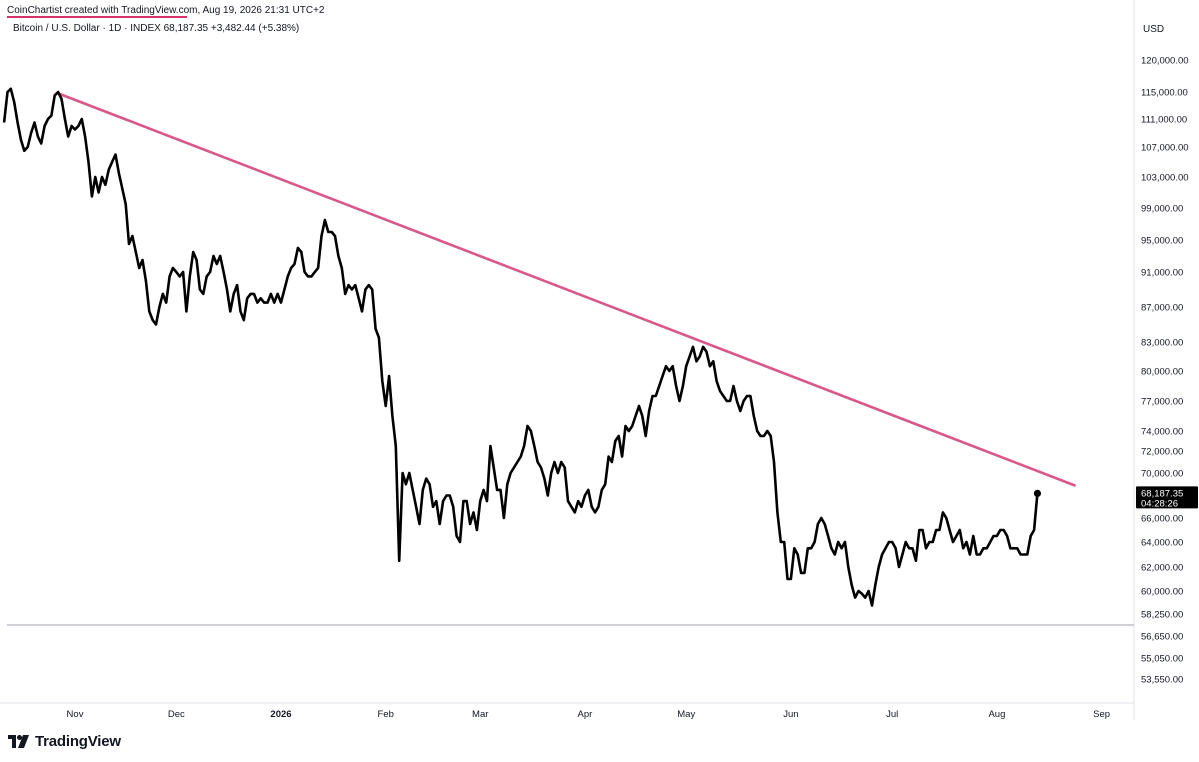 The height and width of the screenshot is (762, 1199). What do you see at coordinates (1037, 493) in the screenshot?
I see `last-price-marker` at bounding box center [1037, 493].